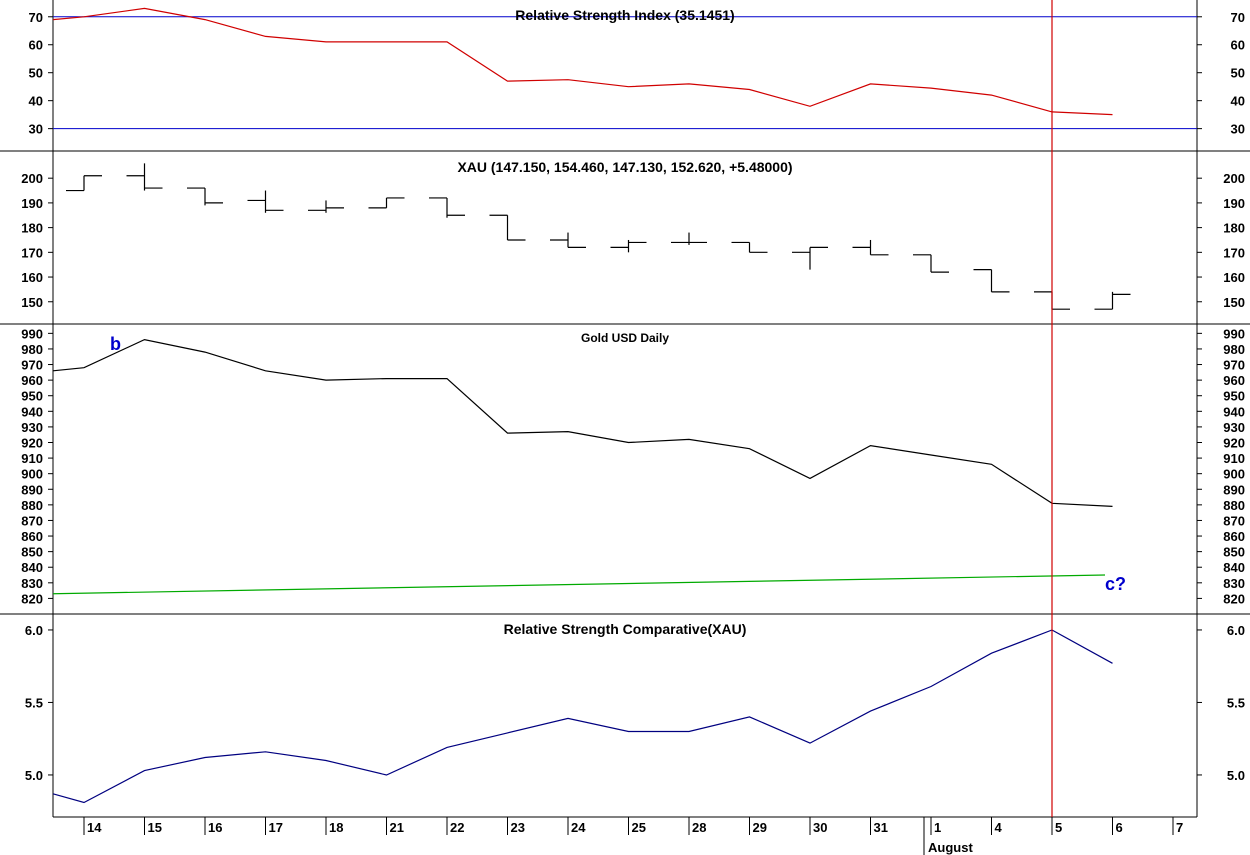 This screenshot has width=1250, height=855. What do you see at coordinates (32, 442) in the screenshot?
I see `y-tick-label-left: 920` at bounding box center [32, 442].